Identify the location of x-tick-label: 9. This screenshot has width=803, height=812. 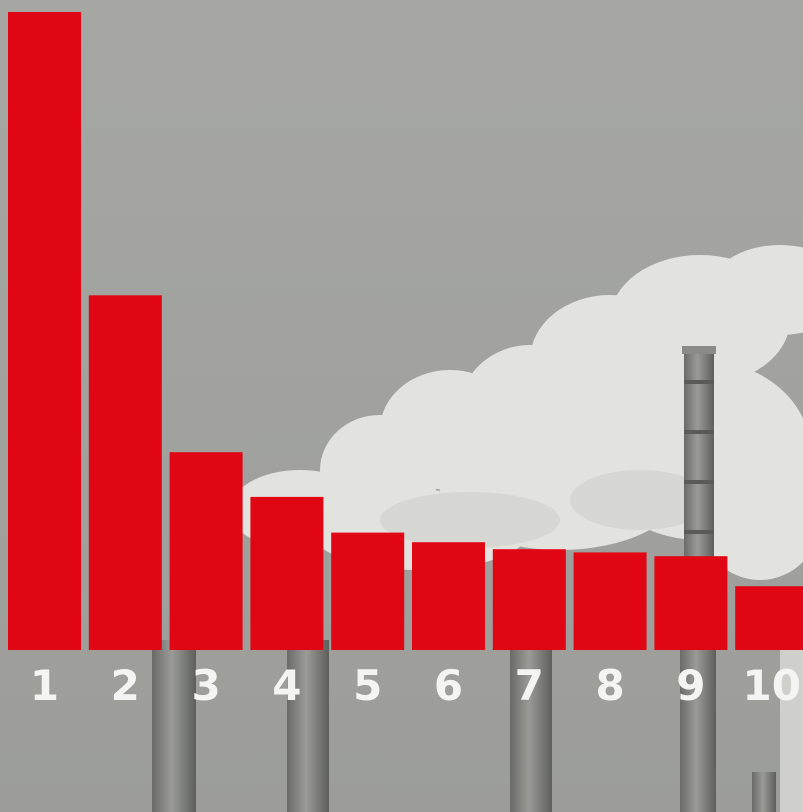
(690, 685).